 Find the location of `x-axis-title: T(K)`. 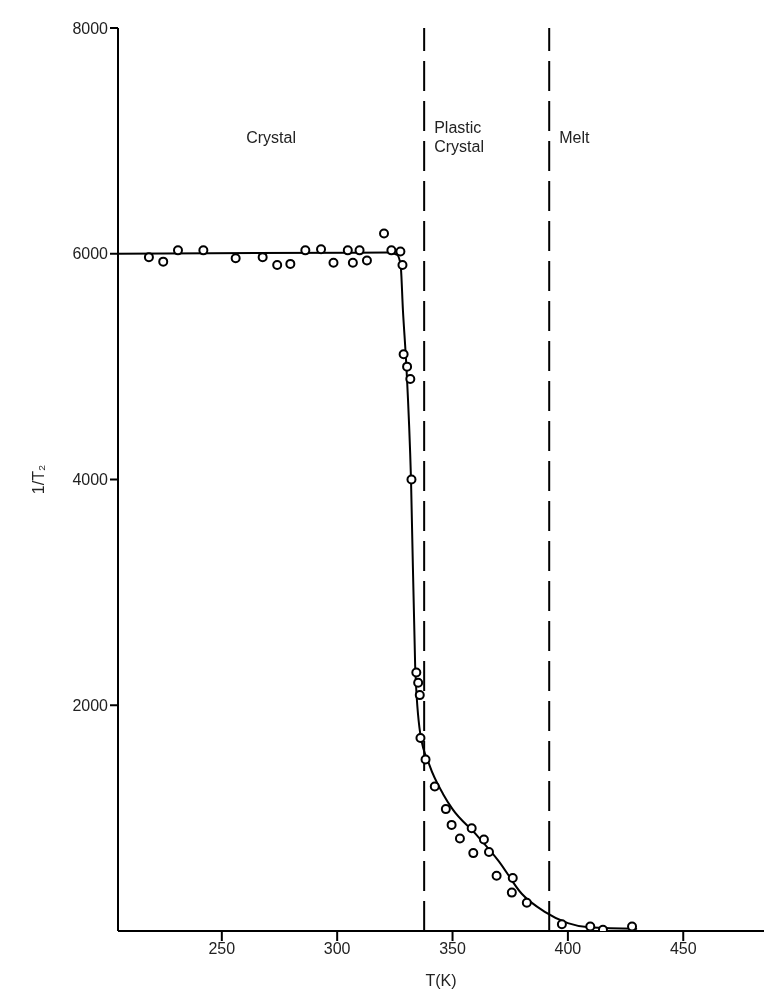

x-axis-title: T(K) is located at coordinates (441, 980).